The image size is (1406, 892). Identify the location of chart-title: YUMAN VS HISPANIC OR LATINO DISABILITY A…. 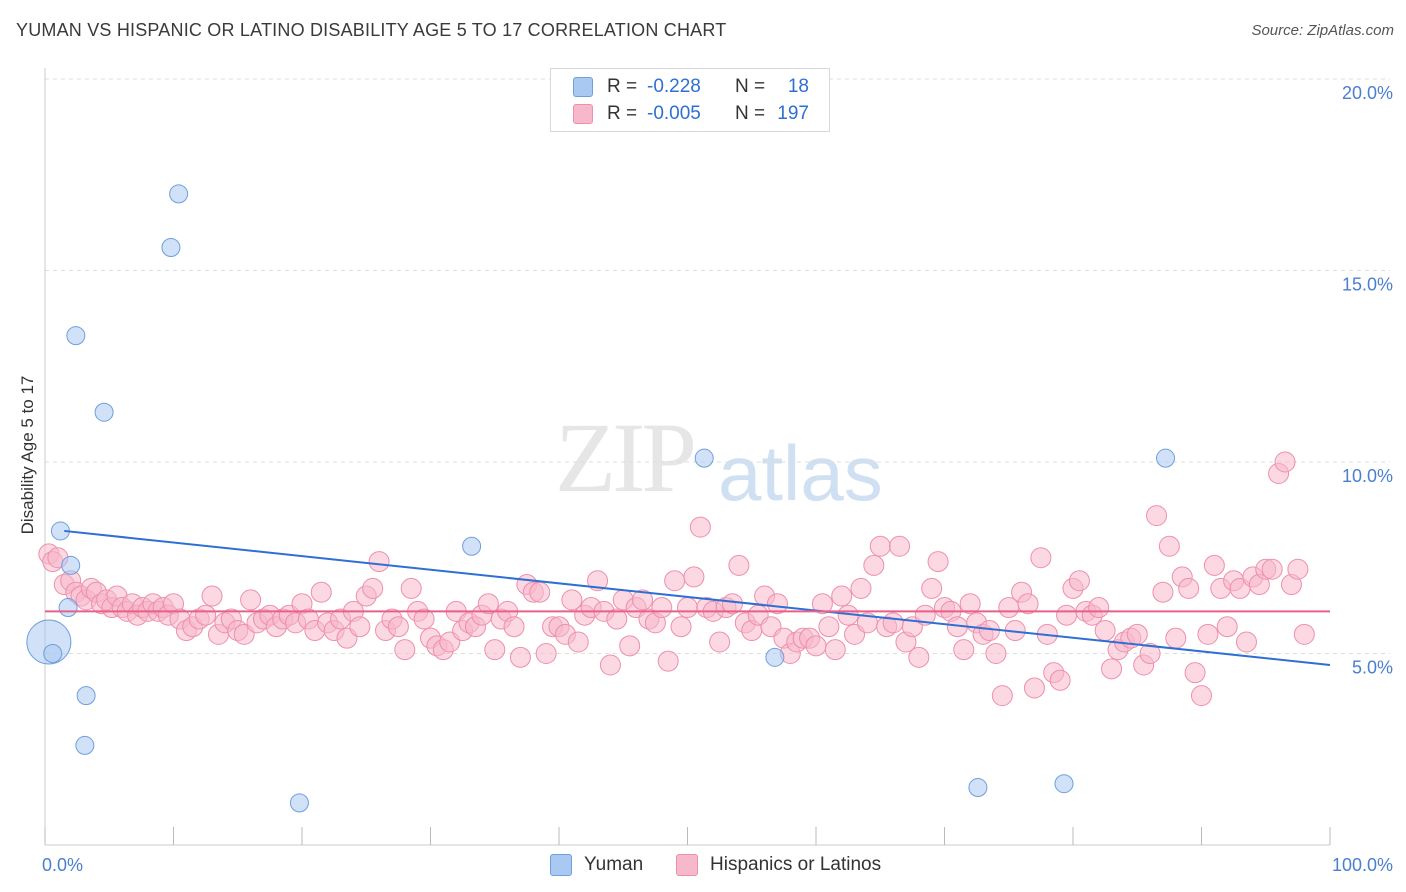
(371, 30).